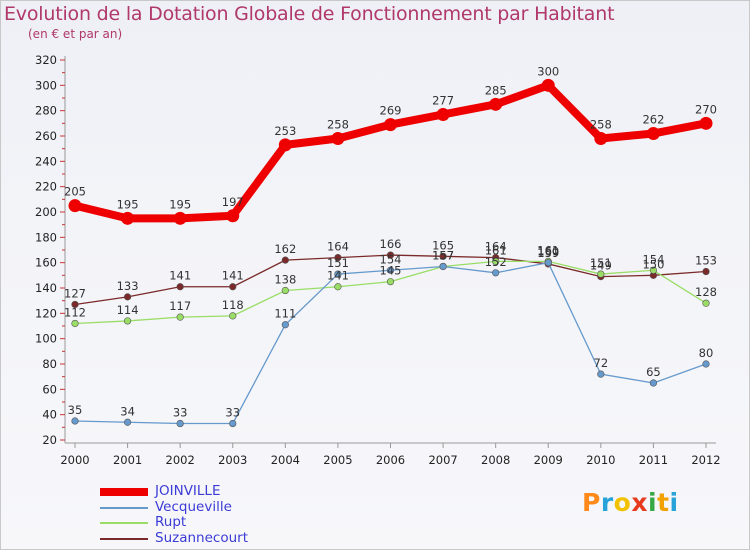  Describe the element at coordinates (653, 259) in the screenshot. I see `data-label: 154` at that location.